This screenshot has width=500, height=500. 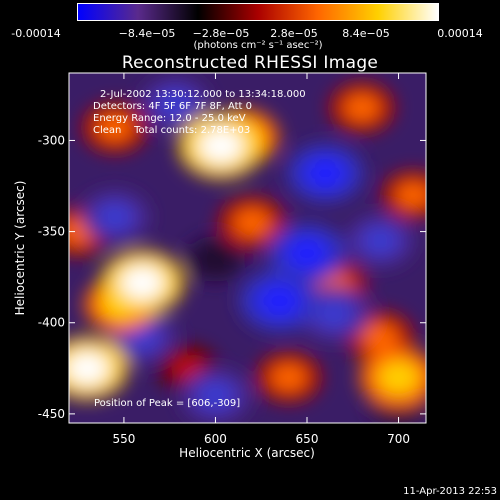 I want to click on y-tick-label: -300, so click(x=51, y=140).